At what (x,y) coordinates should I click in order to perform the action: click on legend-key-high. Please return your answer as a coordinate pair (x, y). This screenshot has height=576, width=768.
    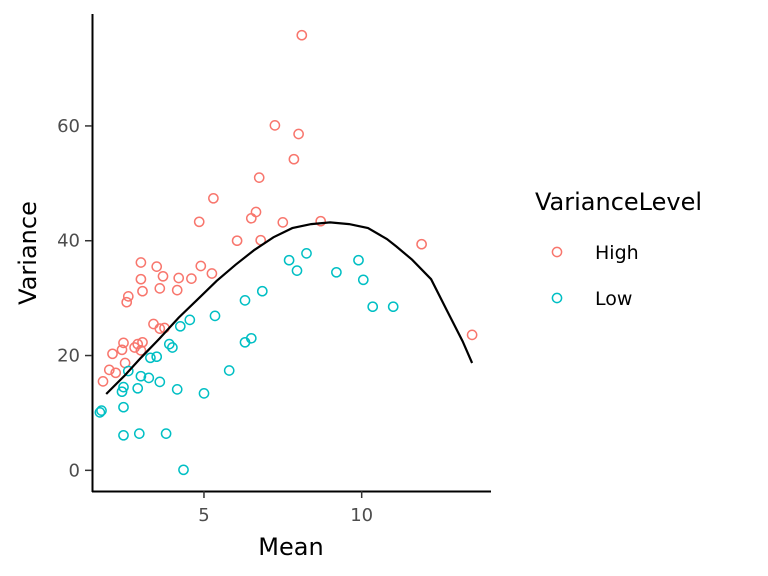
    Looking at the image, I should click on (557, 252).